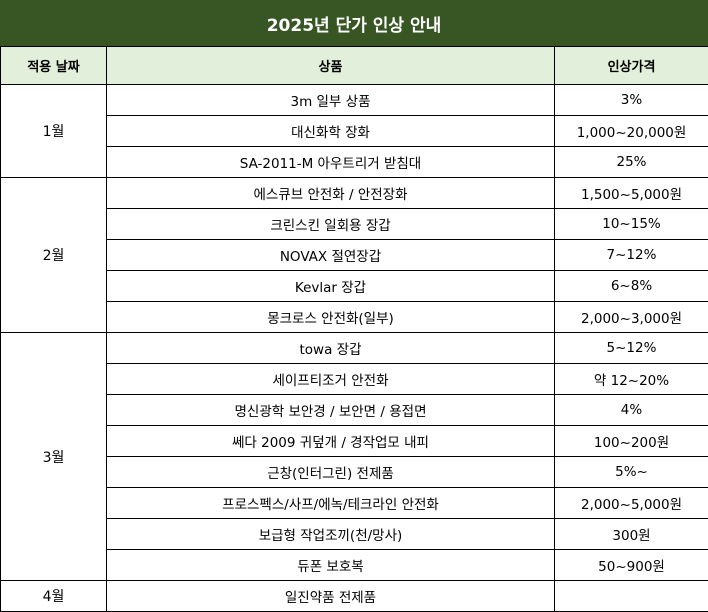 The width and height of the screenshot is (708, 612). Describe the element at coordinates (331, 596) in the screenshot. I see `product-cell: 일진약품 전제품` at that location.